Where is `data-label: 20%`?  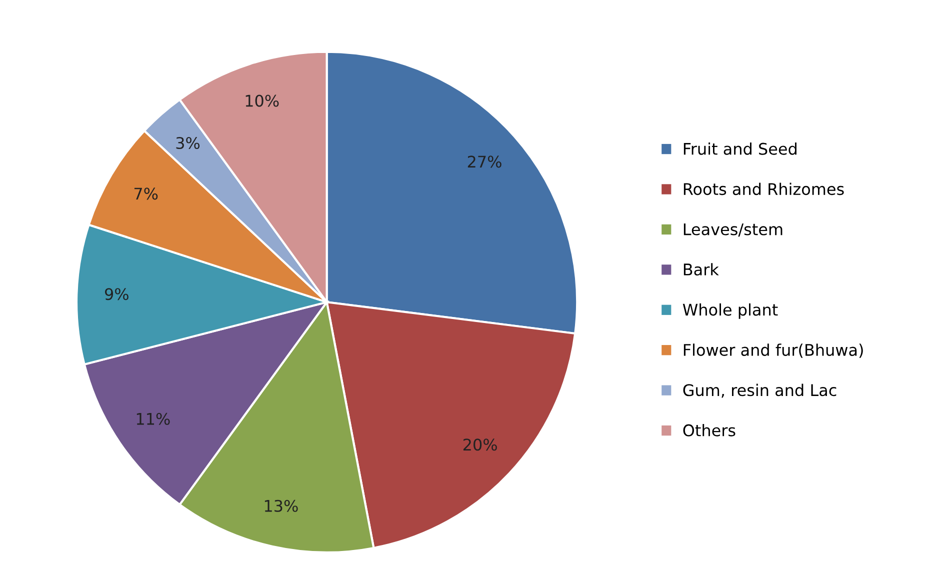 data-label: 20% is located at coordinates (480, 444).